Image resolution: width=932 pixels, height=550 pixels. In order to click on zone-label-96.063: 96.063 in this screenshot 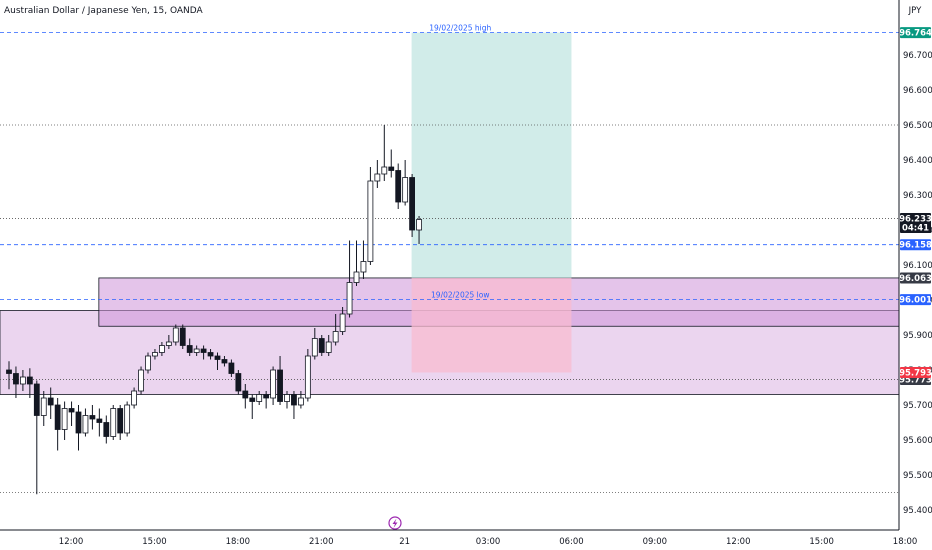, I will do `click(915, 278)`.